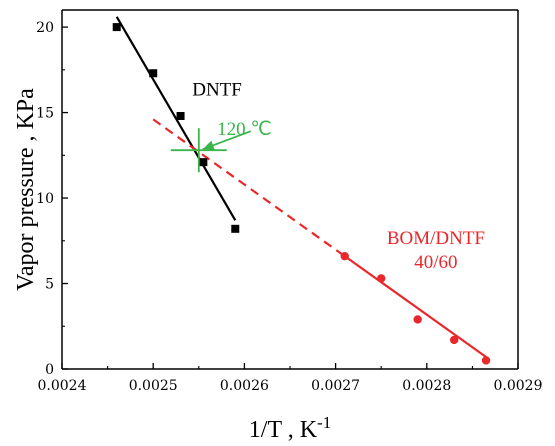  Describe the element at coordinates (436, 238) in the screenshot. I see `annotation-label-2: BOM/DNTF` at that location.